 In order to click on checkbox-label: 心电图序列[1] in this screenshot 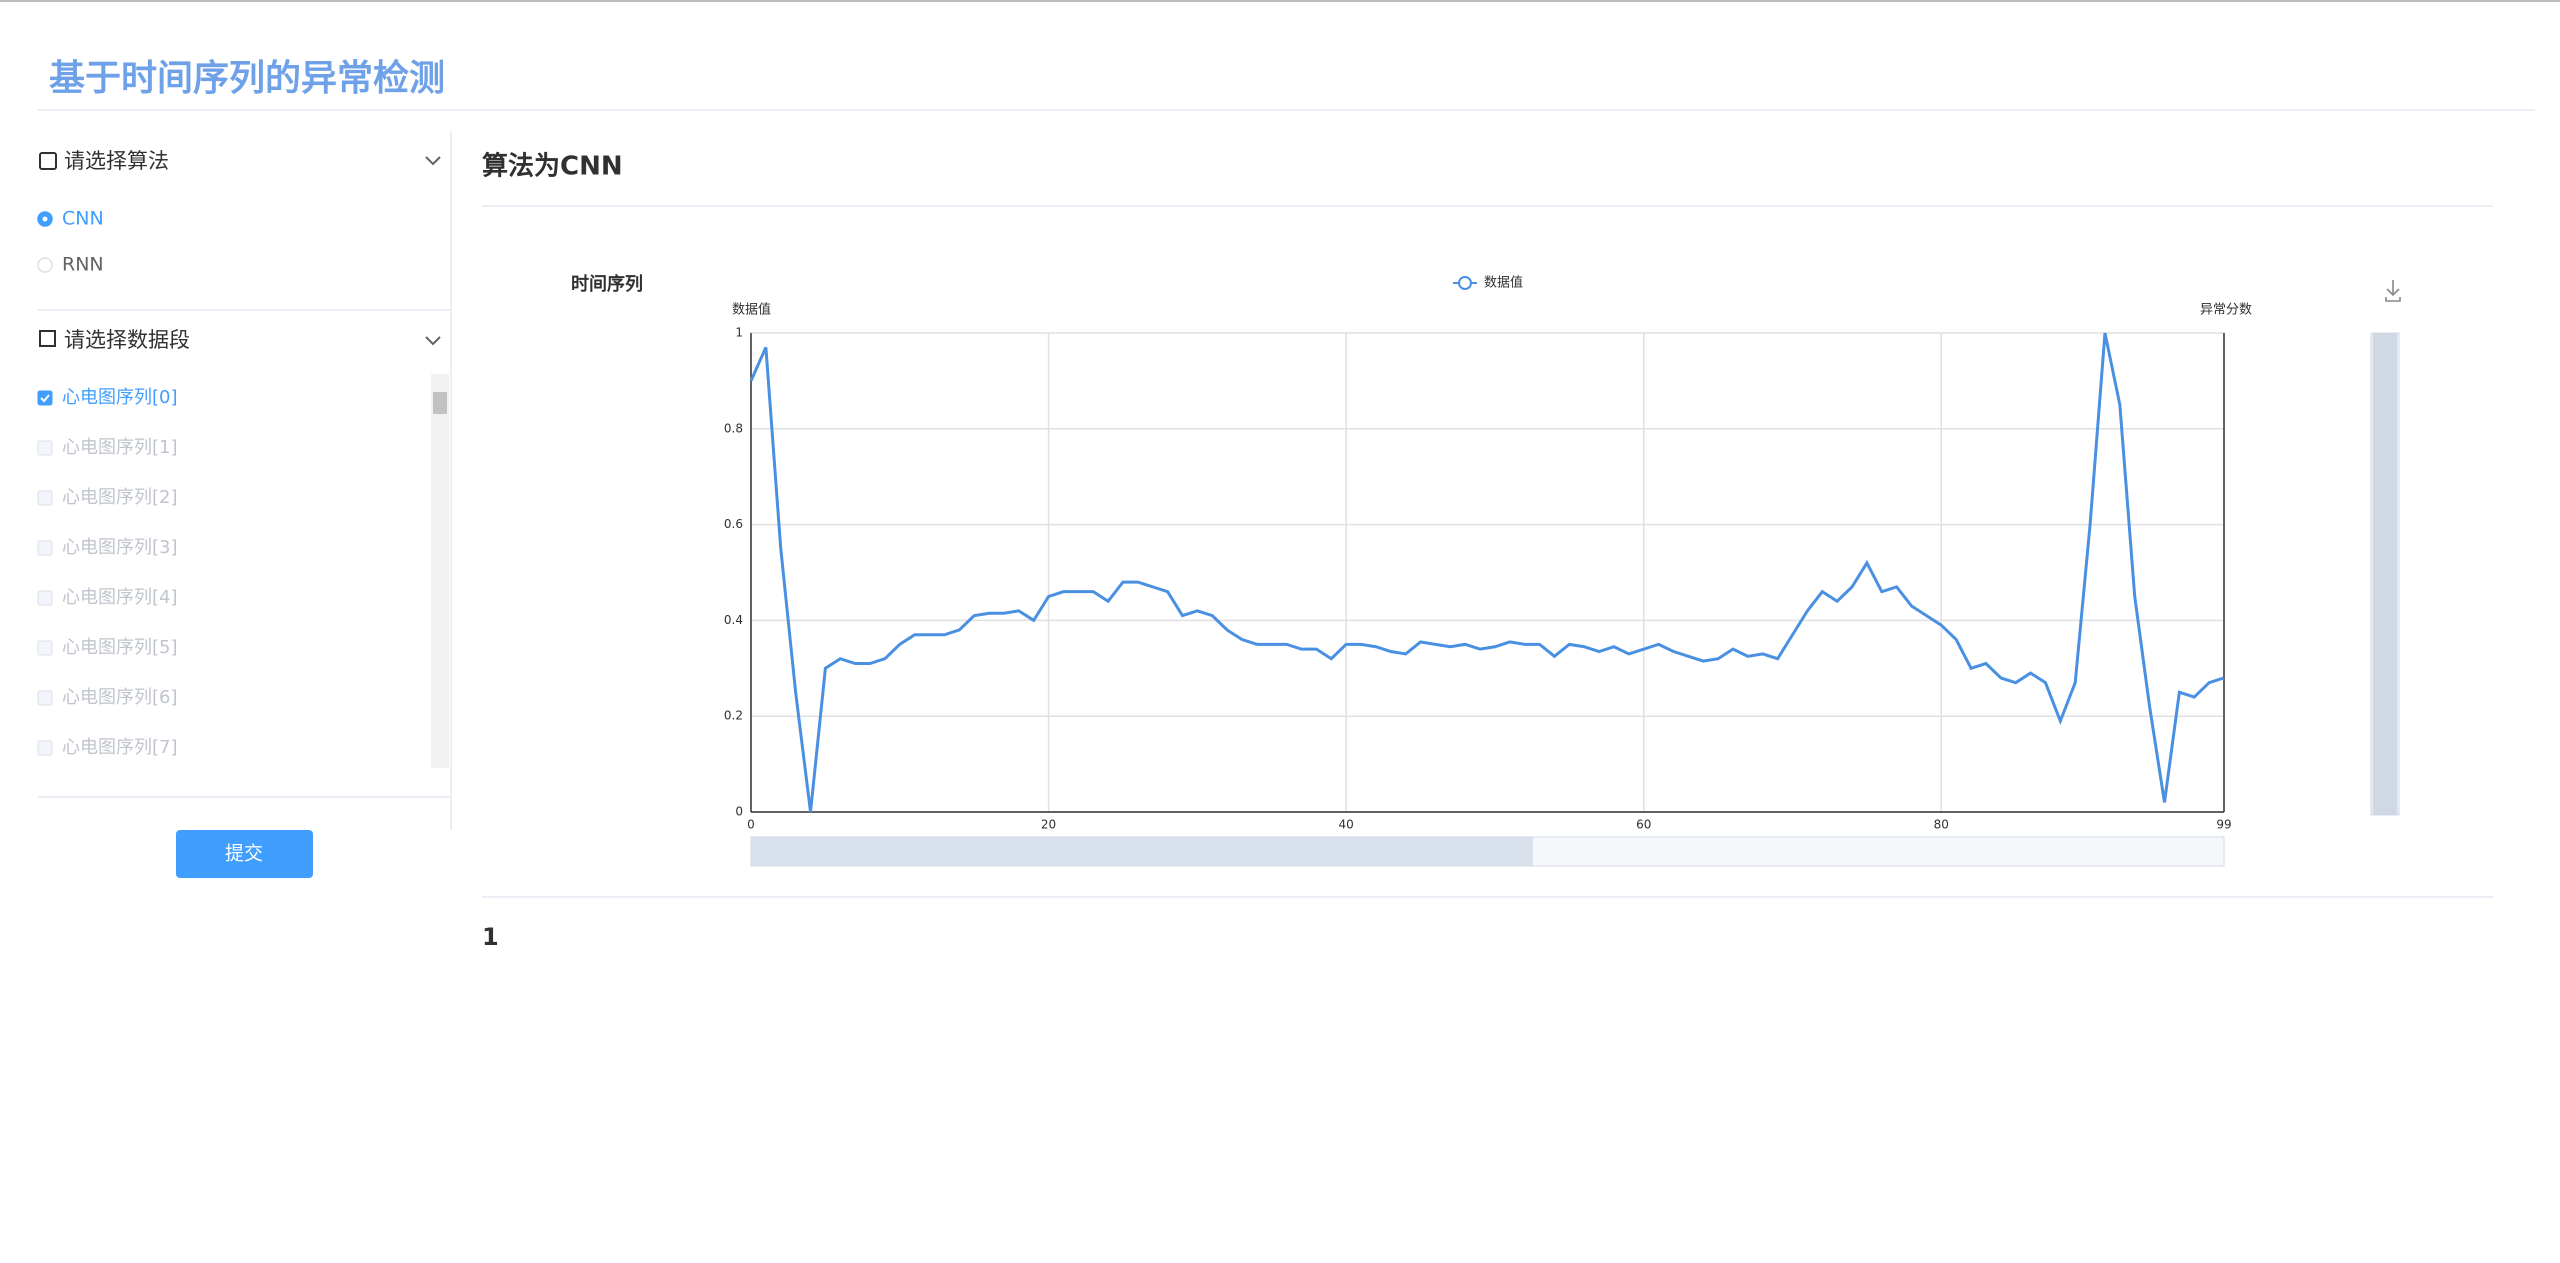, I will do `click(120, 447)`.